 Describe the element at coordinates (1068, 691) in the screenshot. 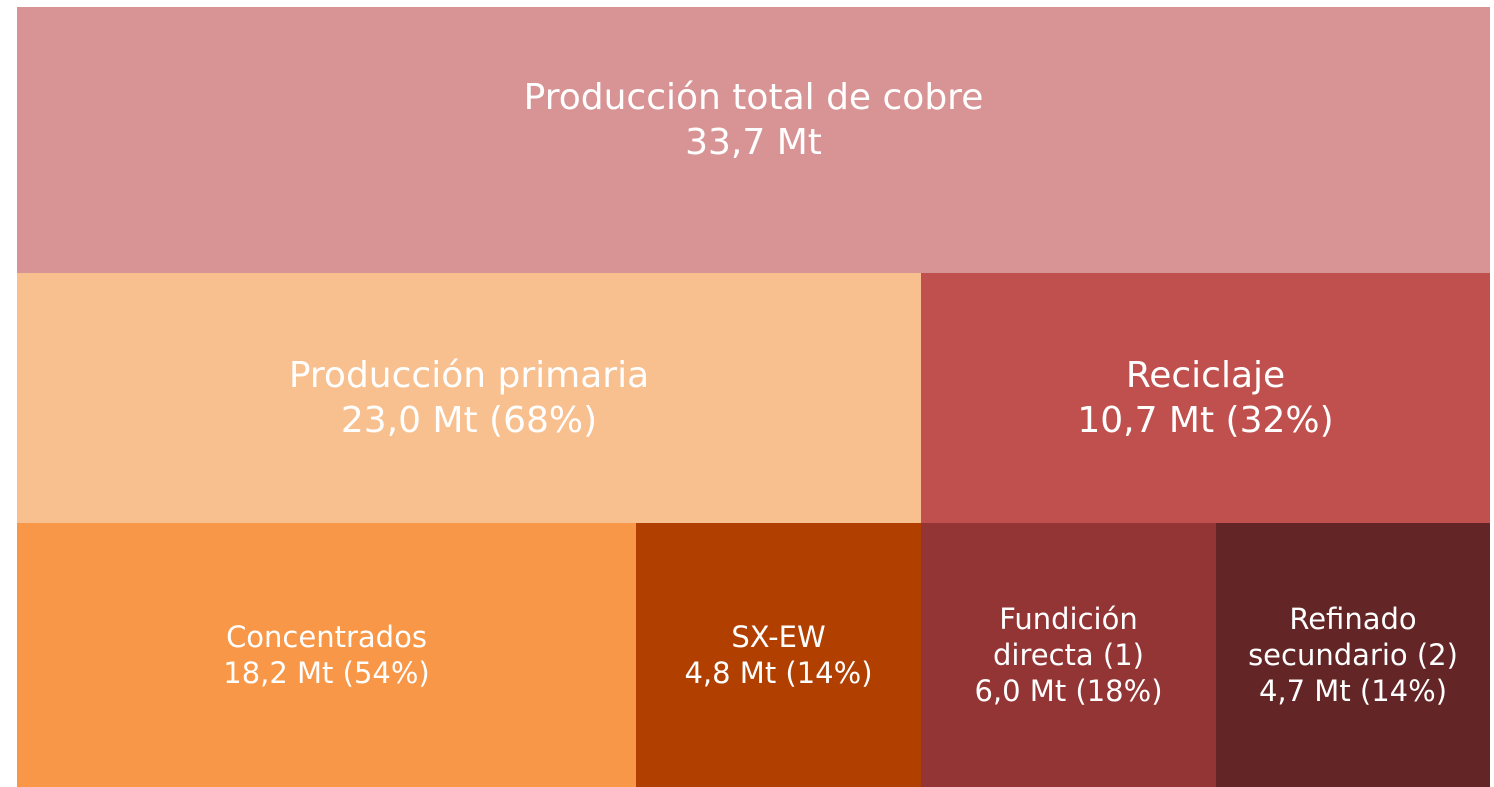

I see `node-label: 6,0 Mt (18%)` at that location.